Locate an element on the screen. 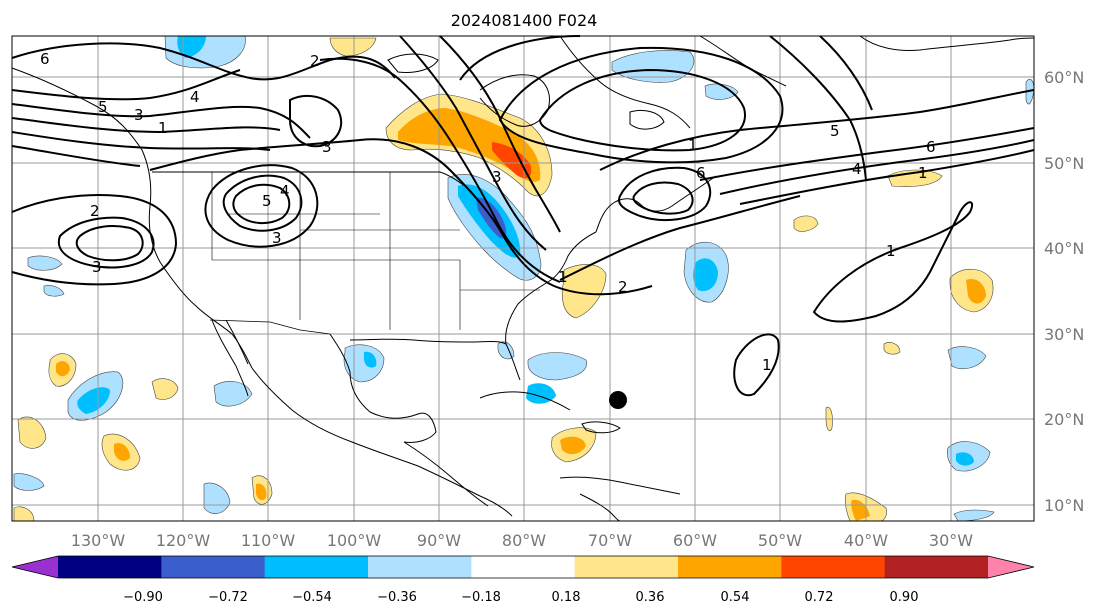  lon-label: 70°W is located at coordinates (610, 540).